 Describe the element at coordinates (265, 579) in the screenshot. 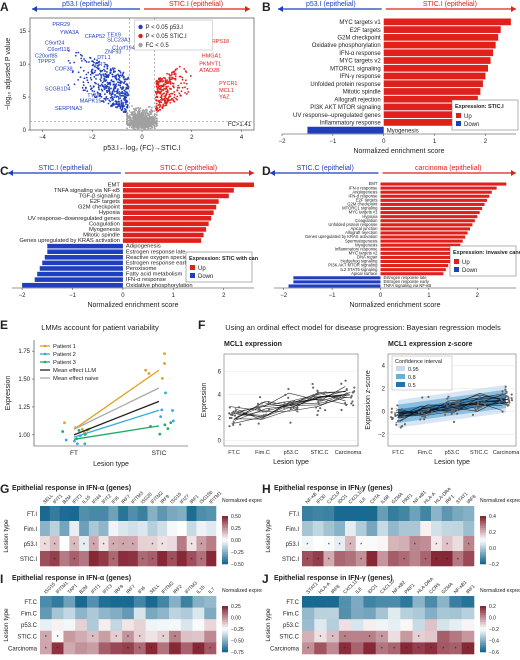

I see `panel-label: J` at that location.